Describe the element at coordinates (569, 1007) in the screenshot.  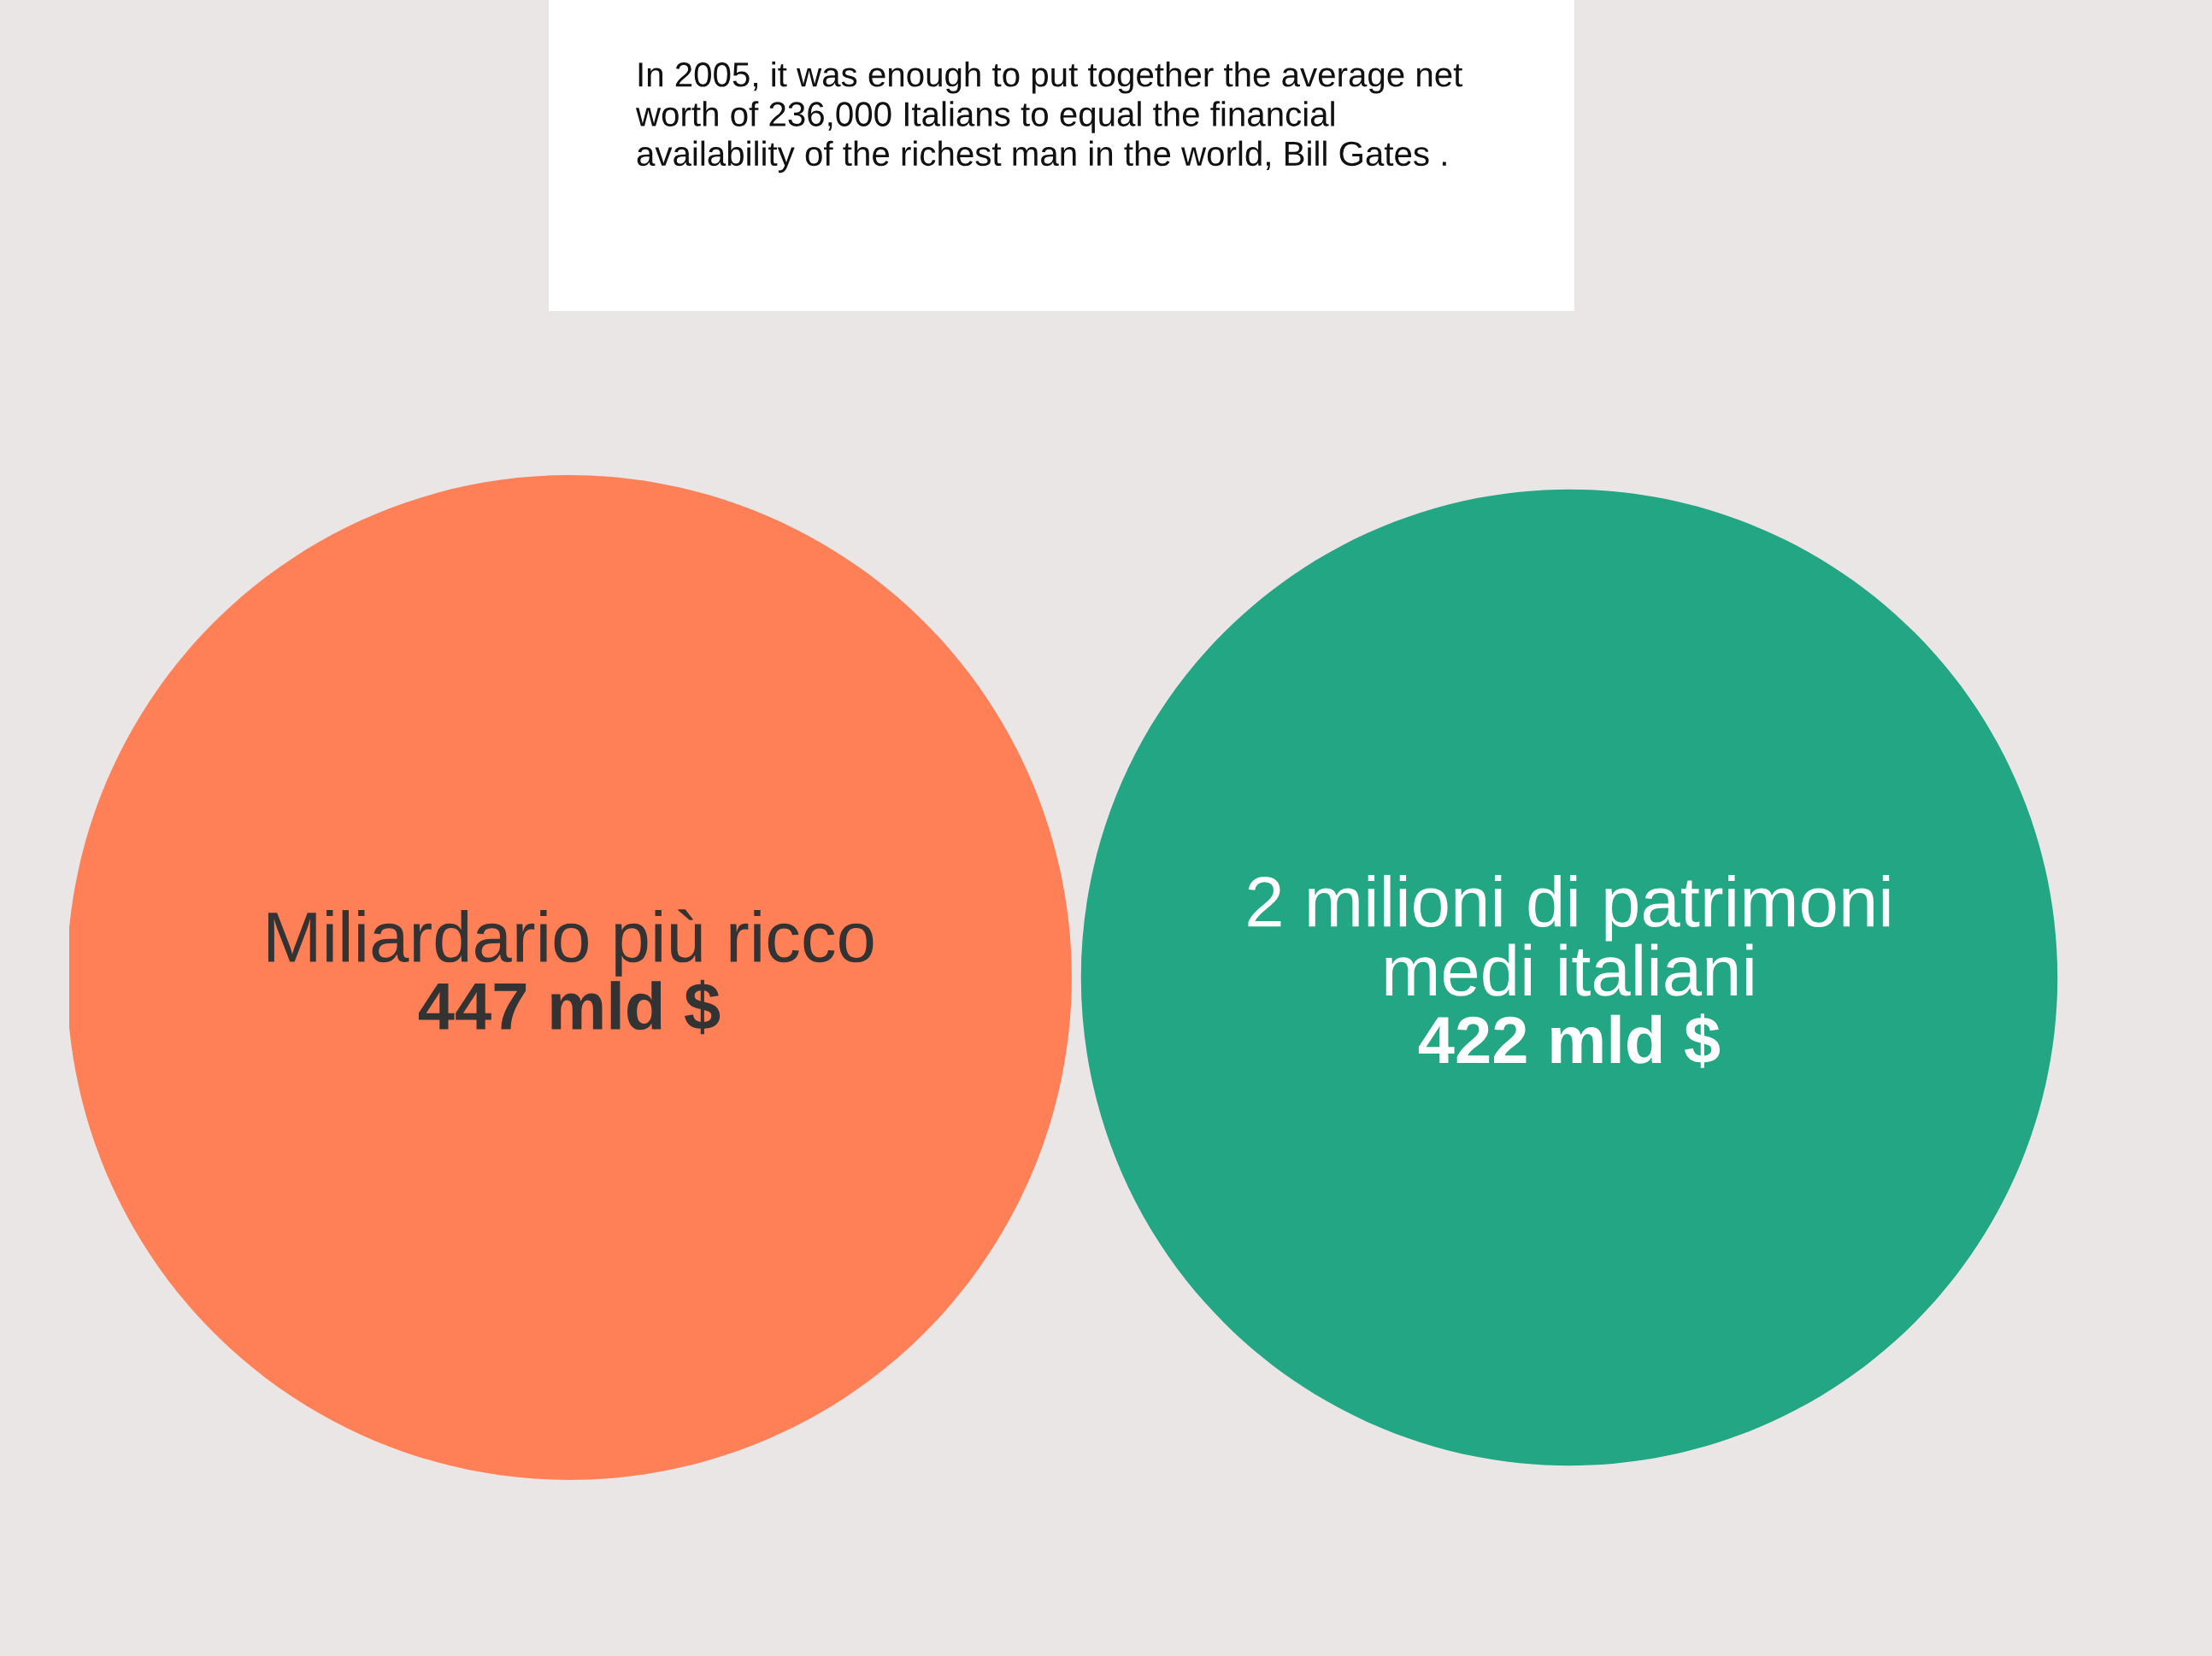
I see `data-label: 447 mld $` at that location.